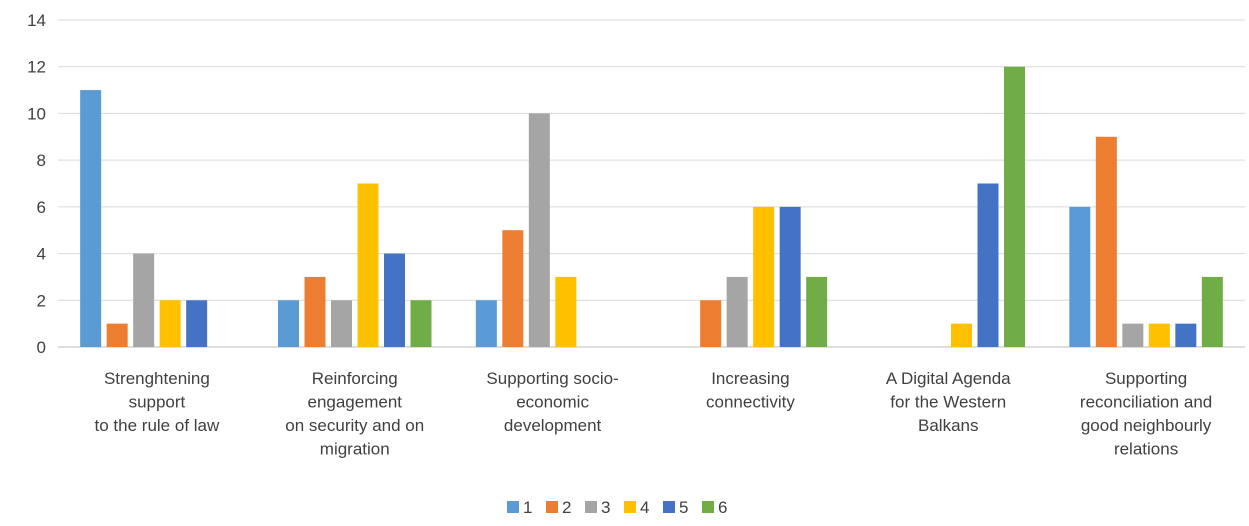 This screenshot has width=1249, height=526. What do you see at coordinates (1146, 402) in the screenshot?
I see `category-label-line: reconciliation and` at bounding box center [1146, 402].